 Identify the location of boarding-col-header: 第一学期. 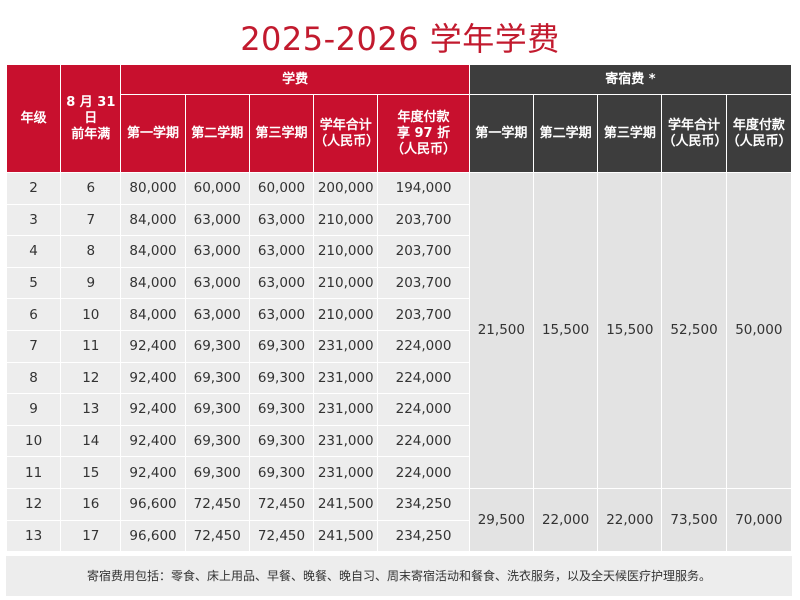
(501, 133).